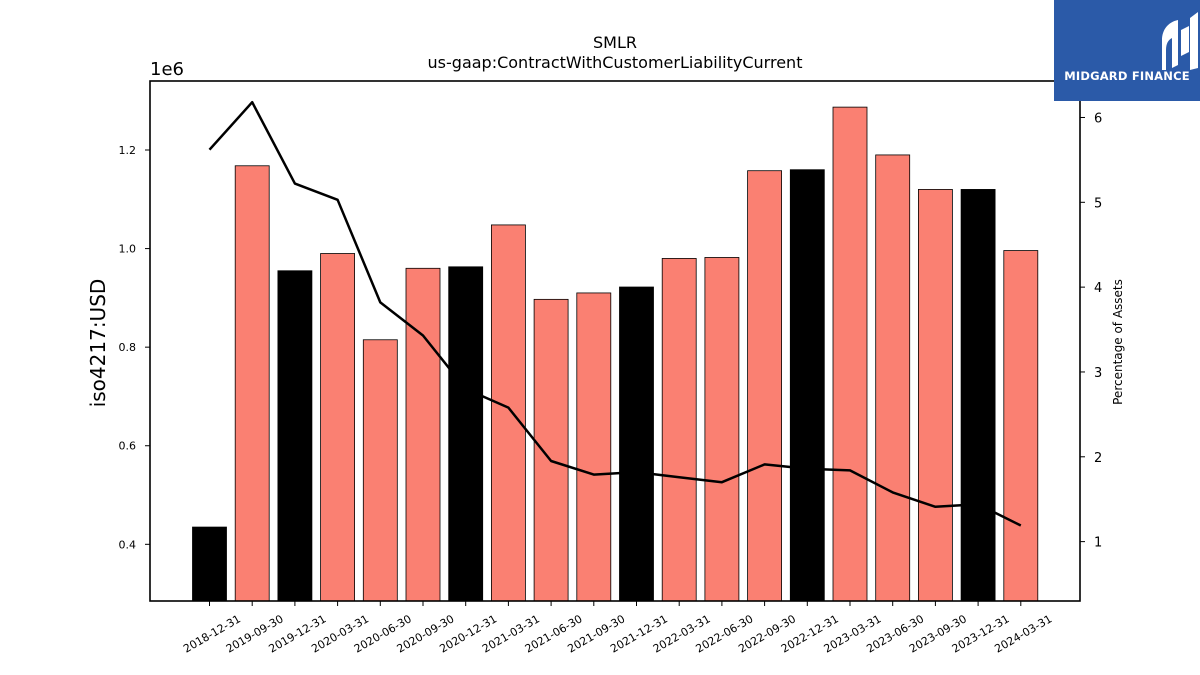  What do you see at coordinates (1127, 76) in the screenshot?
I see `logo-text: MIDGARD FINANCE` at bounding box center [1127, 76].